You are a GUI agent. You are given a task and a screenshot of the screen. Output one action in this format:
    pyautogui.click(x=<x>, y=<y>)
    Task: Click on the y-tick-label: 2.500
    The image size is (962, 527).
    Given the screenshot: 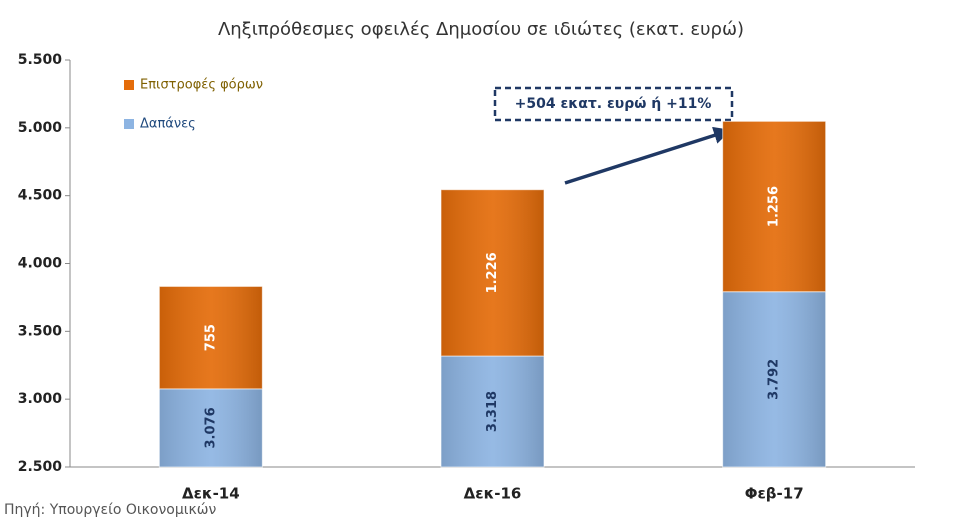 What is the action you would take?
    pyautogui.click(x=40, y=467)
    